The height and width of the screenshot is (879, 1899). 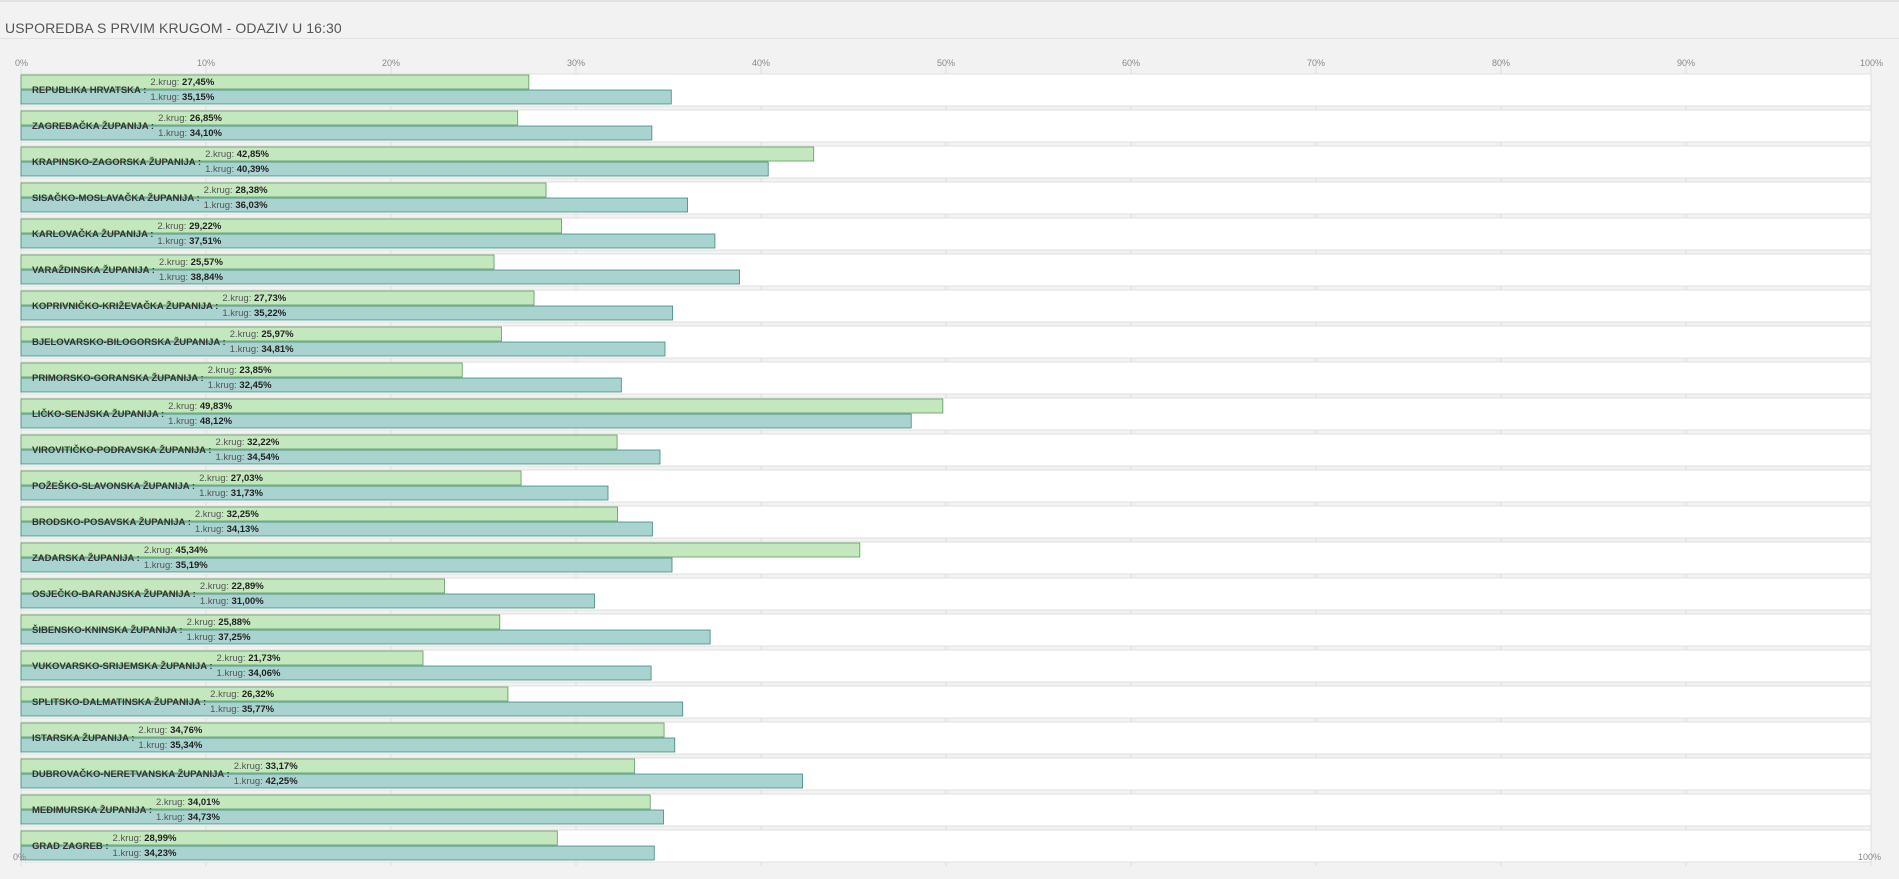 I want to click on category-label: ŠIBENSKO-KNINSKA ŽUPANIJA :, so click(x=107, y=630).